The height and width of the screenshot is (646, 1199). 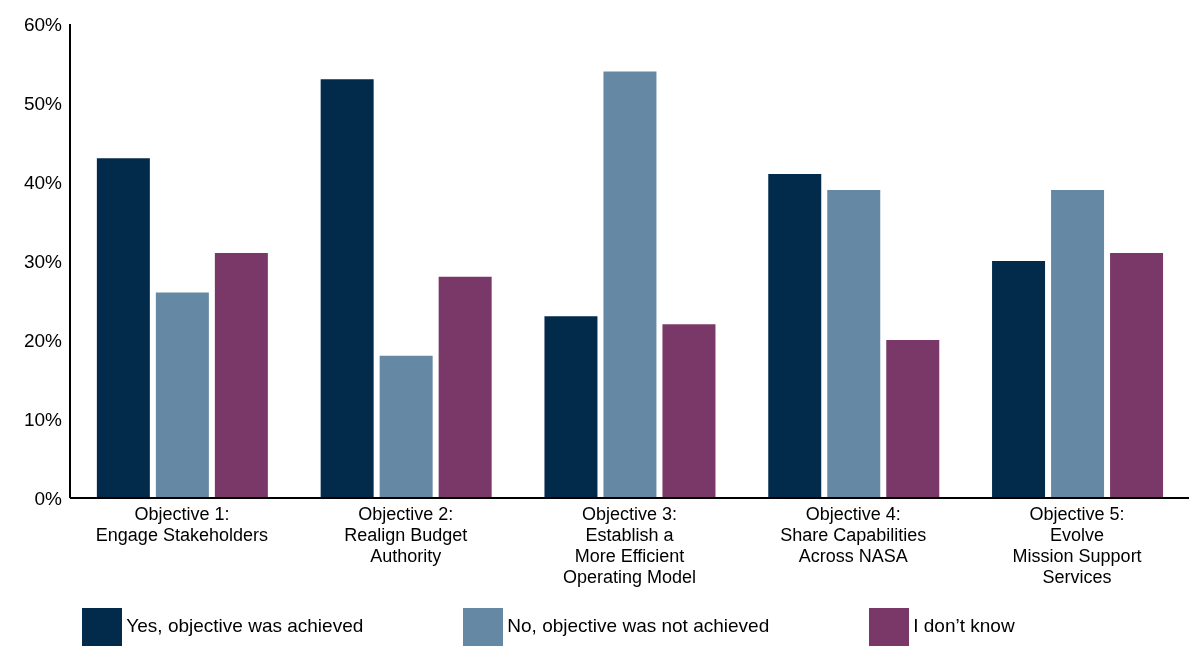 I want to click on x-tick-label: Objective 4: Share Capabilities Across NASA, so click(x=853, y=535).